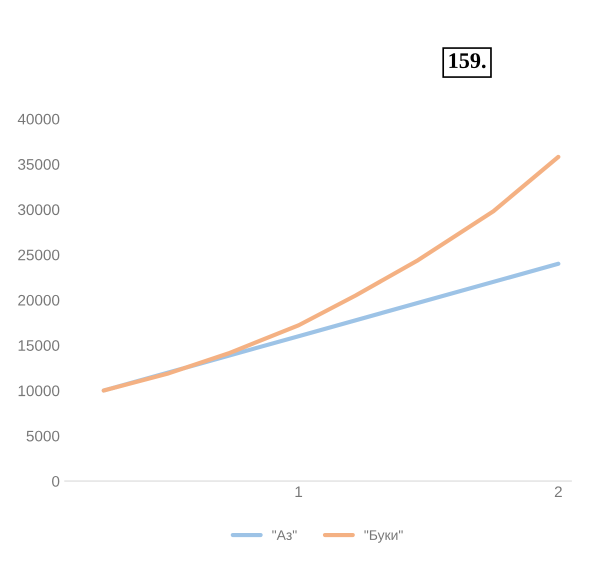 This screenshot has width=589, height=566. Describe the element at coordinates (39, 210) in the screenshot. I see `y-tick-label: 30000` at that location.